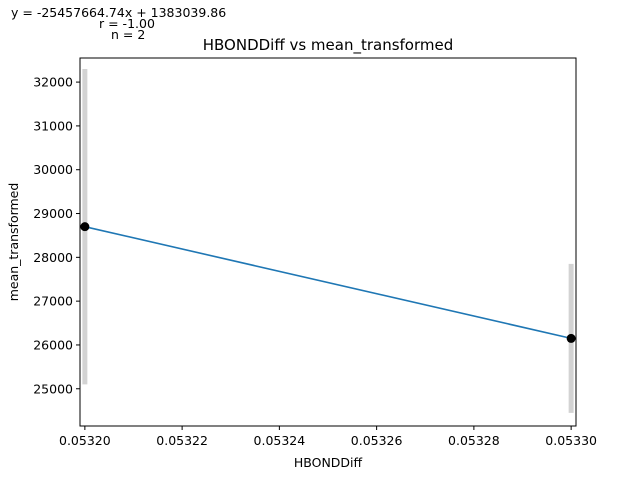 This screenshot has height=480, width=640. What do you see at coordinates (85, 440) in the screenshot?
I see `x-tick-label: 0.05320` at bounding box center [85, 440].